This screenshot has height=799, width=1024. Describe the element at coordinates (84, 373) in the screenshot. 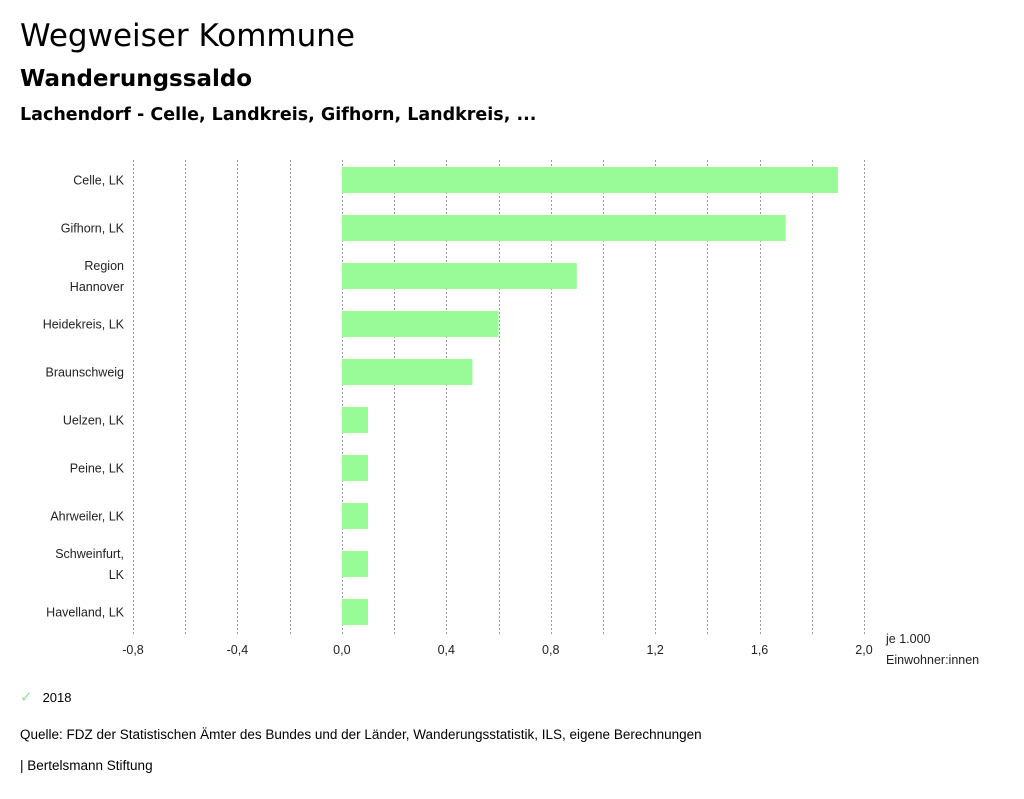

I see `category-label: Braunschweig` at that location.